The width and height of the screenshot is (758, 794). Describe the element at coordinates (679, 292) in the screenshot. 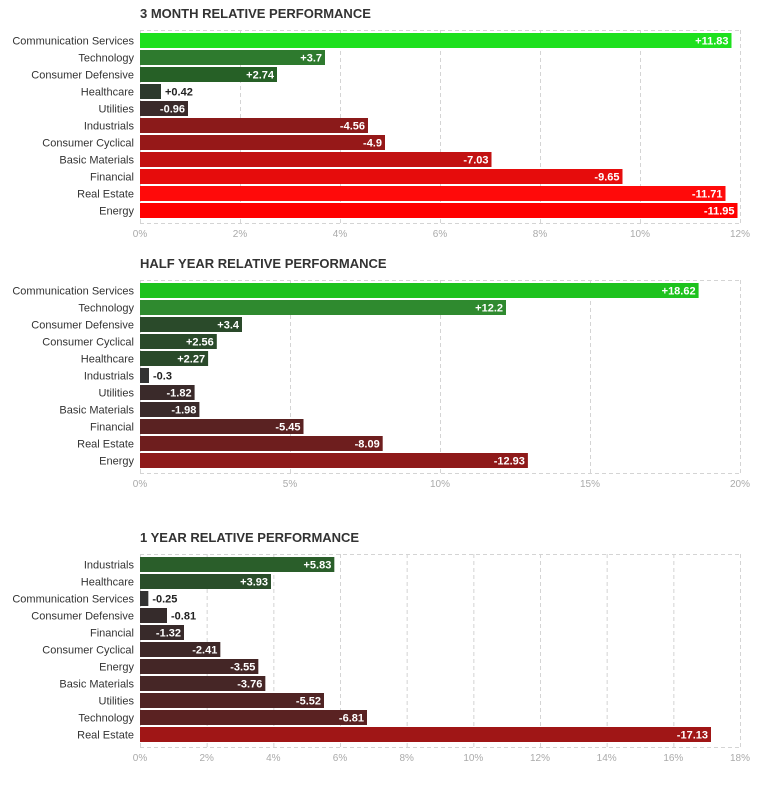

I see `data-label: +18.62` at that location.